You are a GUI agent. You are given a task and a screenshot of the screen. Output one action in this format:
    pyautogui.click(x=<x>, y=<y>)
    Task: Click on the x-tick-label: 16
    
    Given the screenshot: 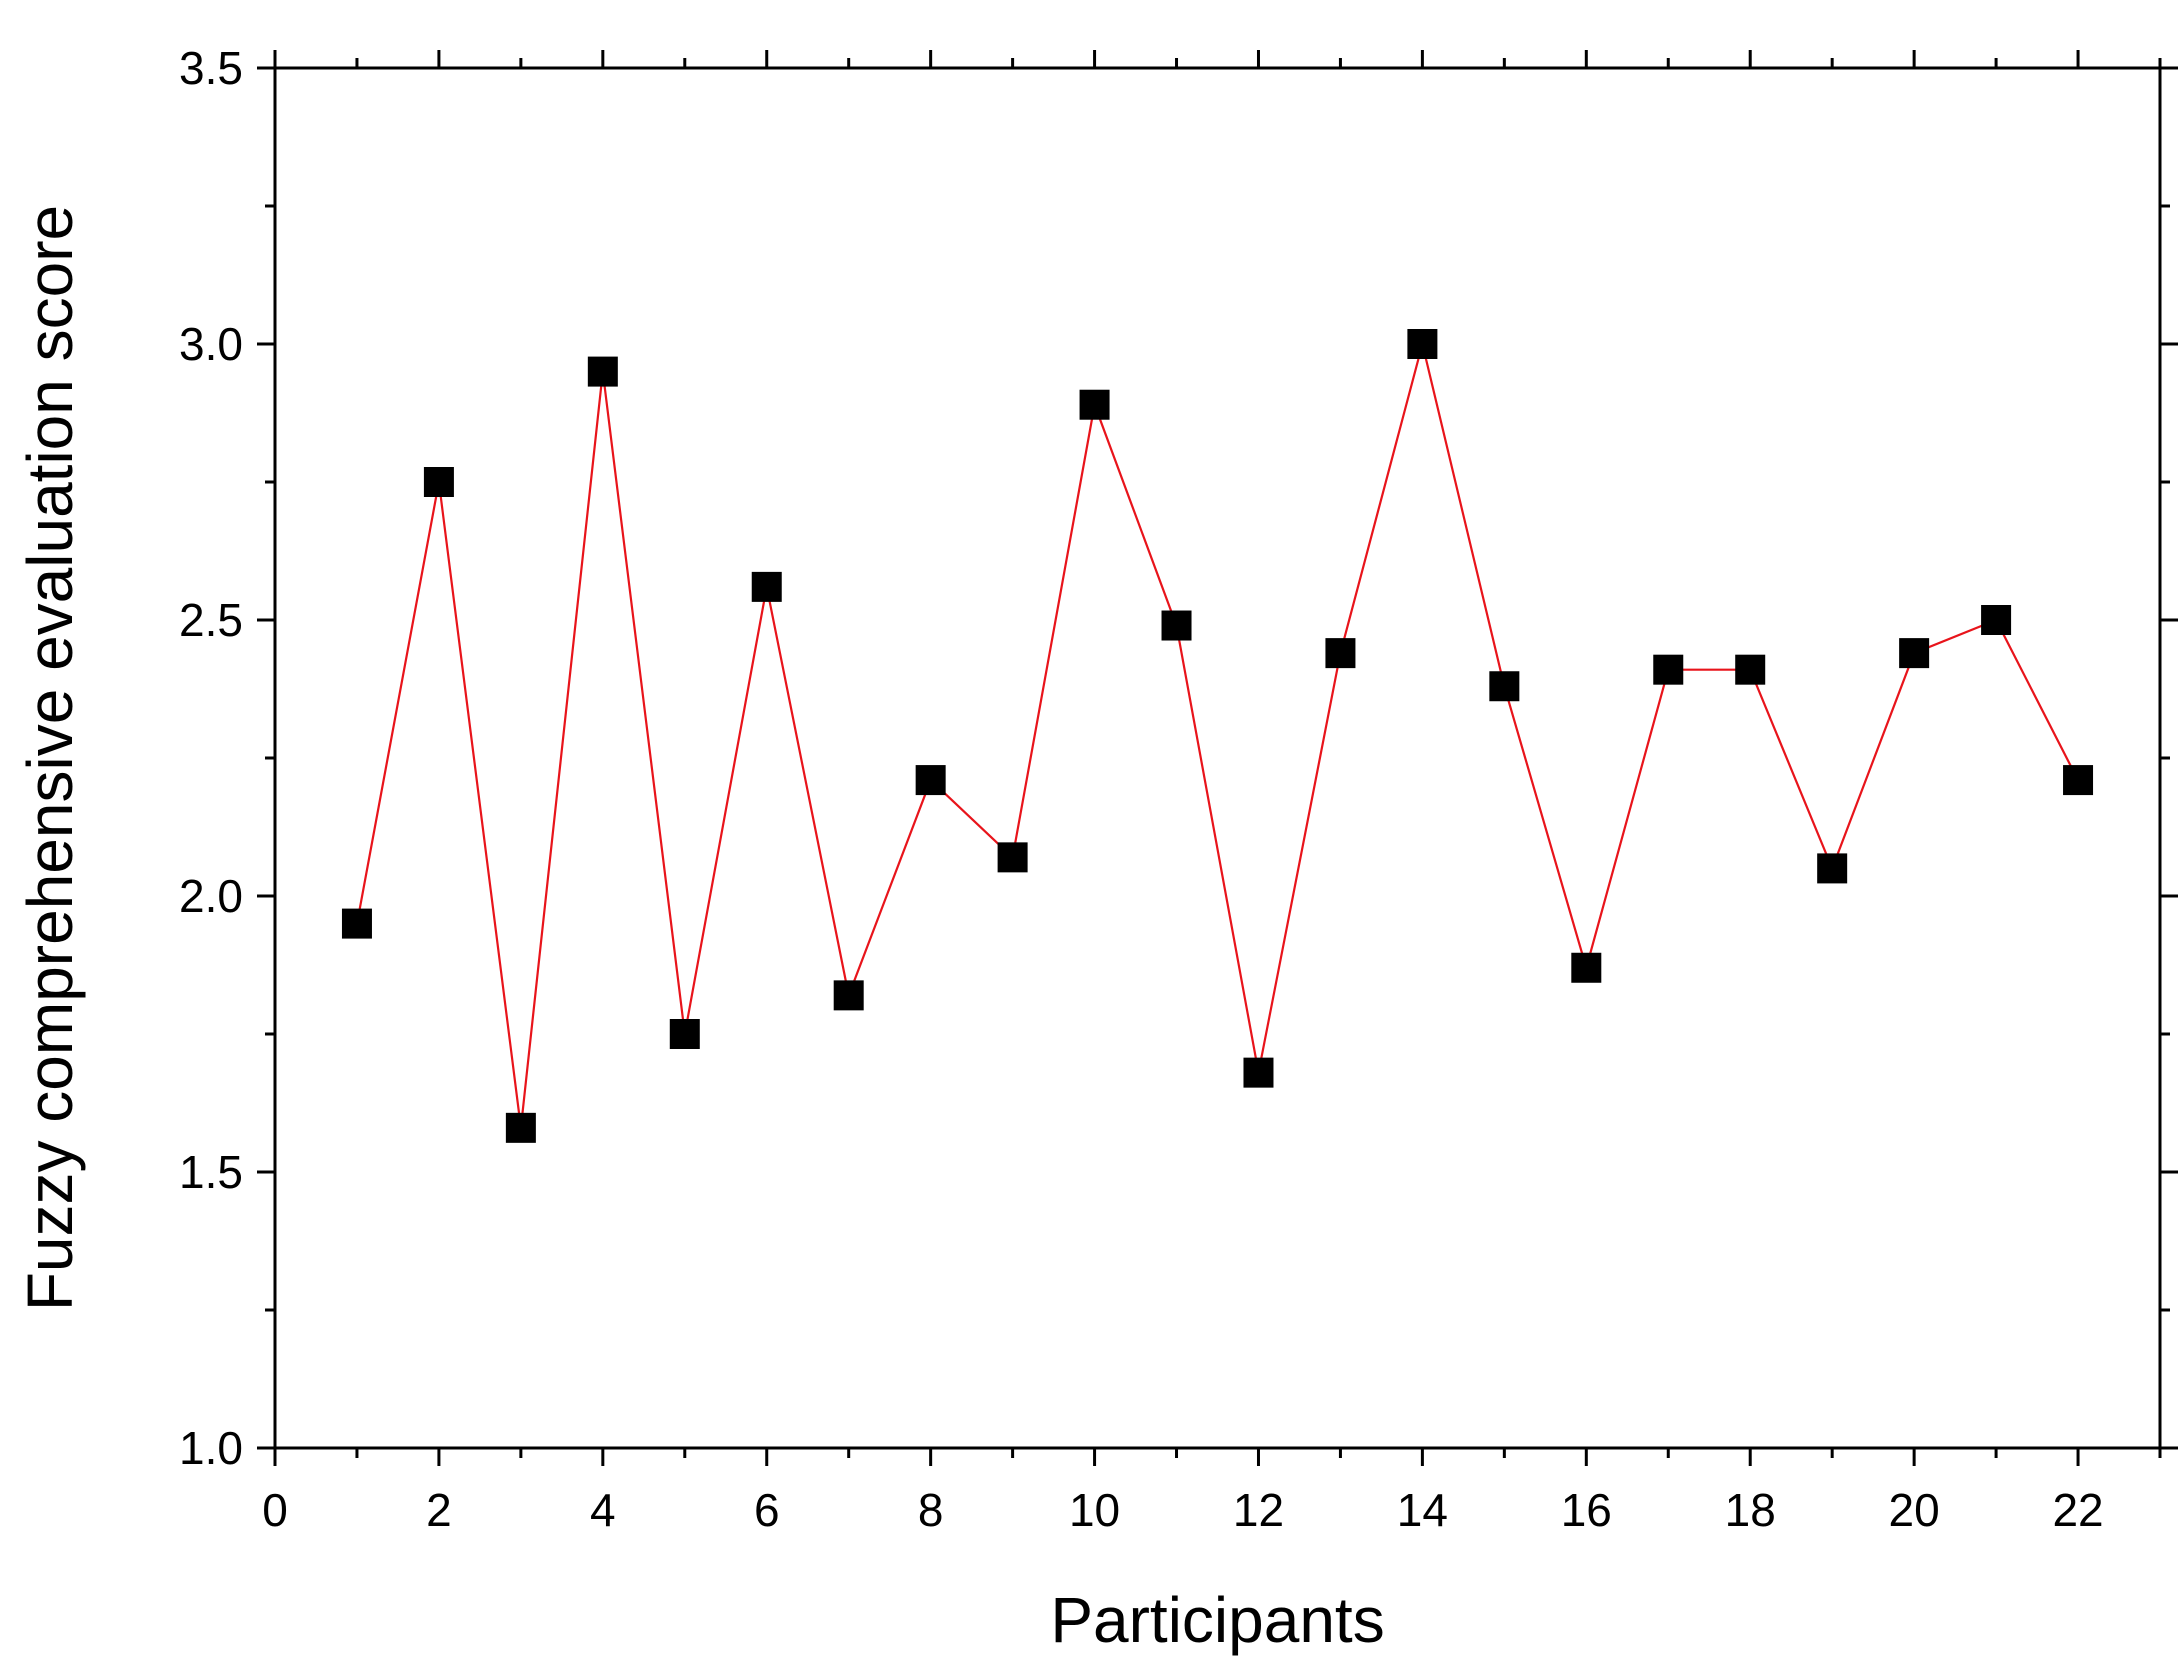 What is the action you would take?
    pyautogui.click(x=1586, y=1510)
    